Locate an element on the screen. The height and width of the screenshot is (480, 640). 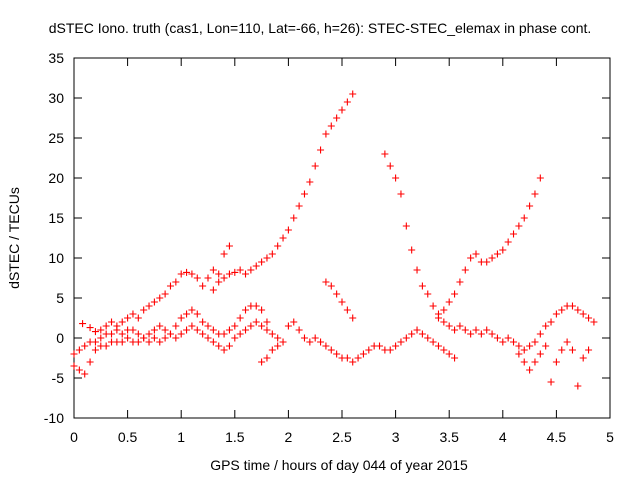
x-tick-label: 3 is located at coordinates (396, 437).